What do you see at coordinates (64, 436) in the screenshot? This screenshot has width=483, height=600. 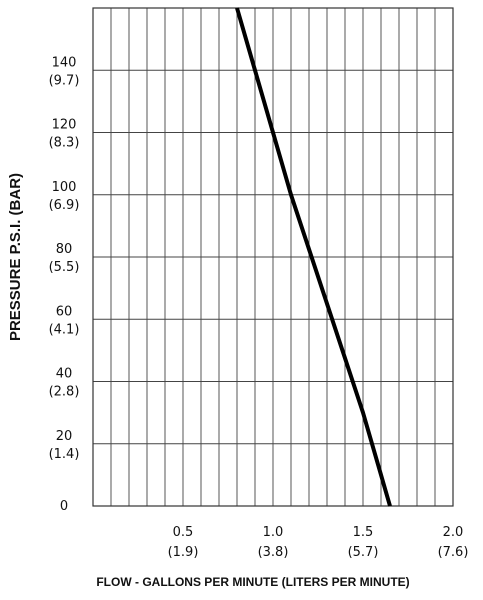 I see `y-tick-label: 20` at bounding box center [64, 436].